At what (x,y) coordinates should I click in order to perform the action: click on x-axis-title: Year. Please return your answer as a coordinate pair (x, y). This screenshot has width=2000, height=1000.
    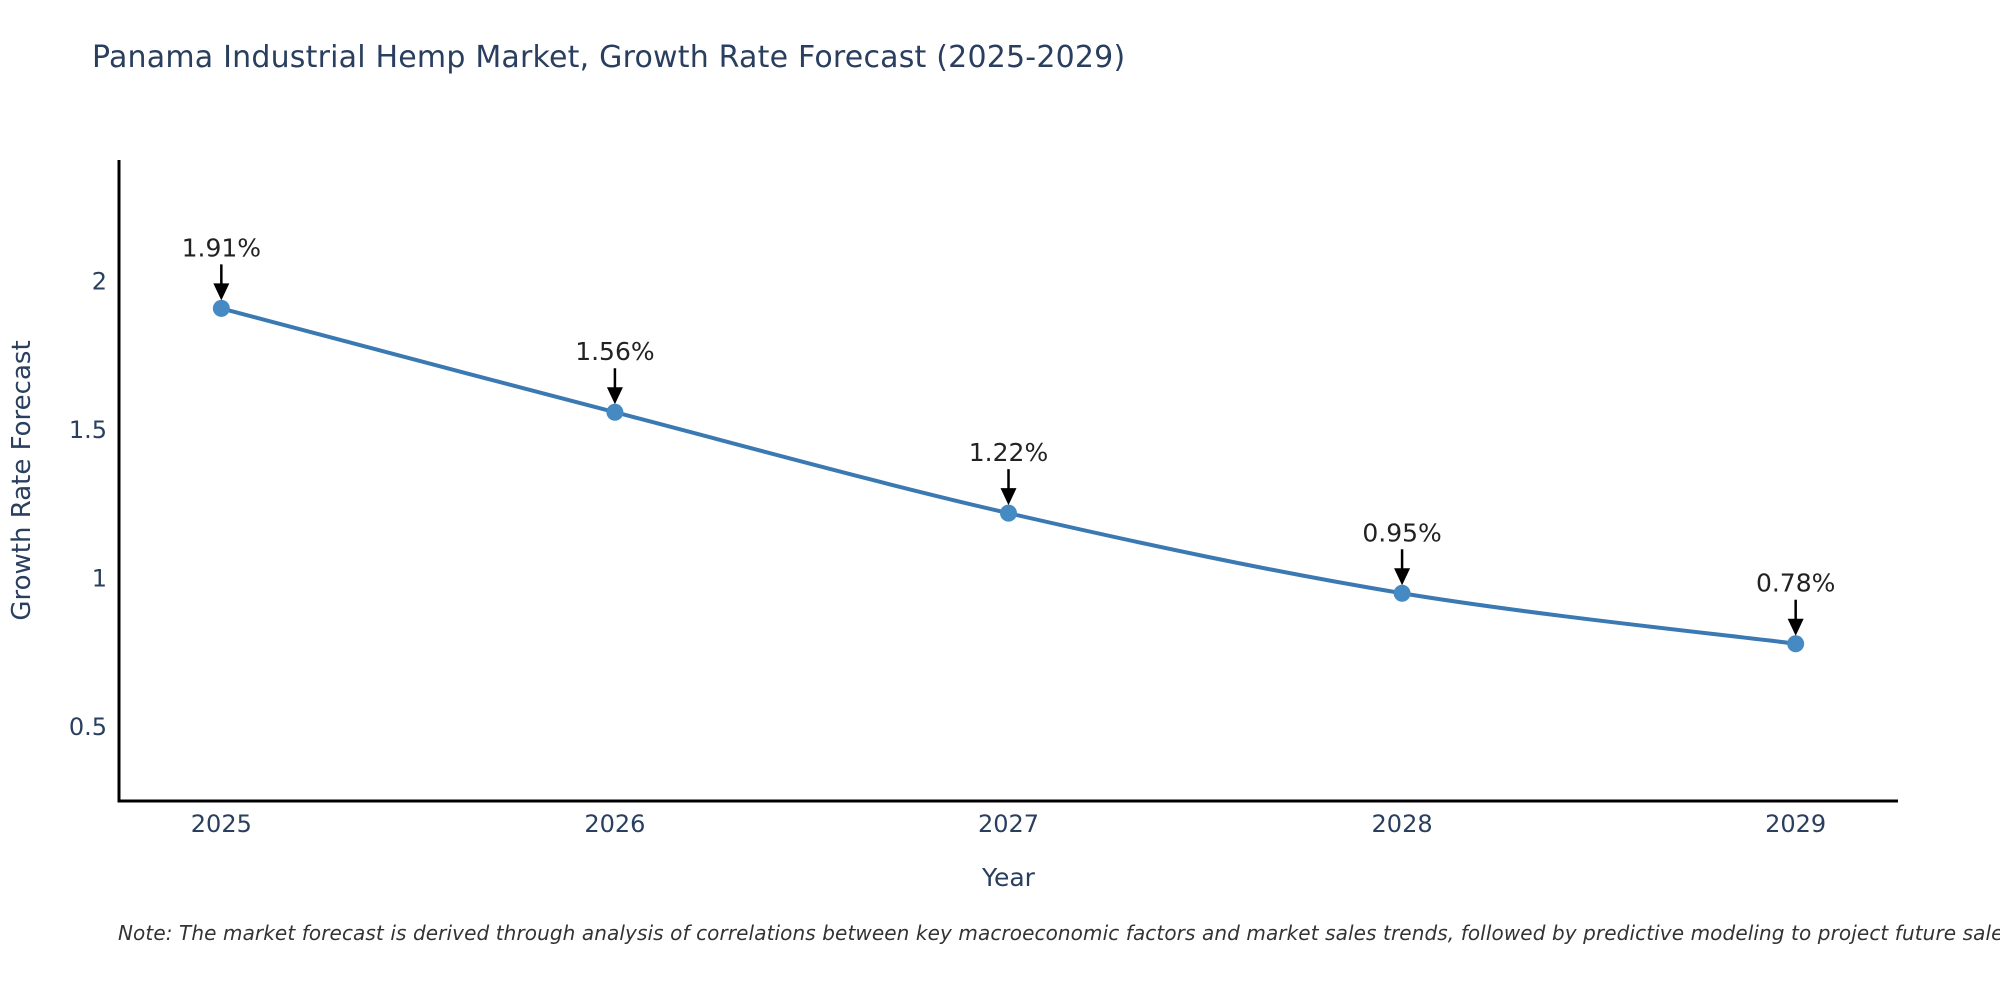
    Looking at the image, I should click on (1008, 877).